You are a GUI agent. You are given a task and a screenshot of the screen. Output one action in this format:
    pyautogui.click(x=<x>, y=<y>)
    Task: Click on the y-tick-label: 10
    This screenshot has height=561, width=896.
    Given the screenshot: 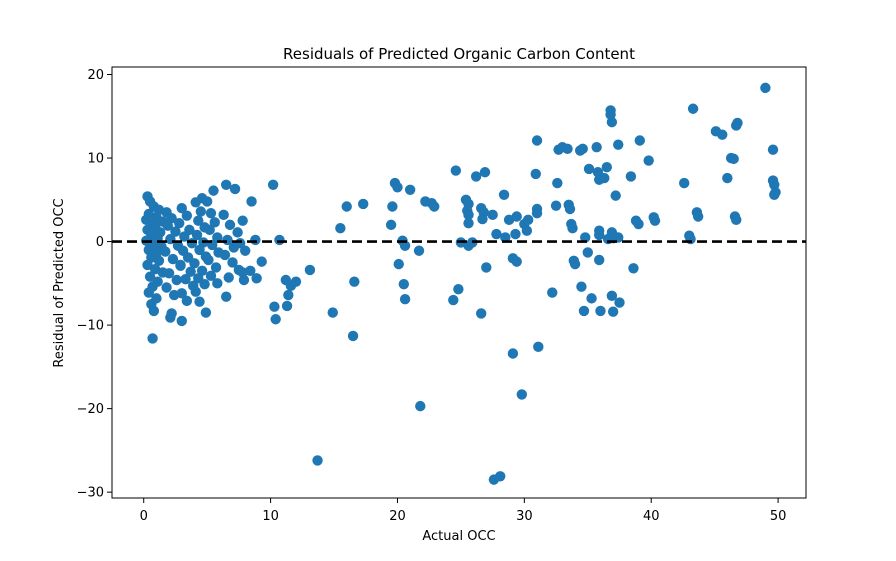 What is the action you would take?
    pyautogui.click(x=95, y=159)
    